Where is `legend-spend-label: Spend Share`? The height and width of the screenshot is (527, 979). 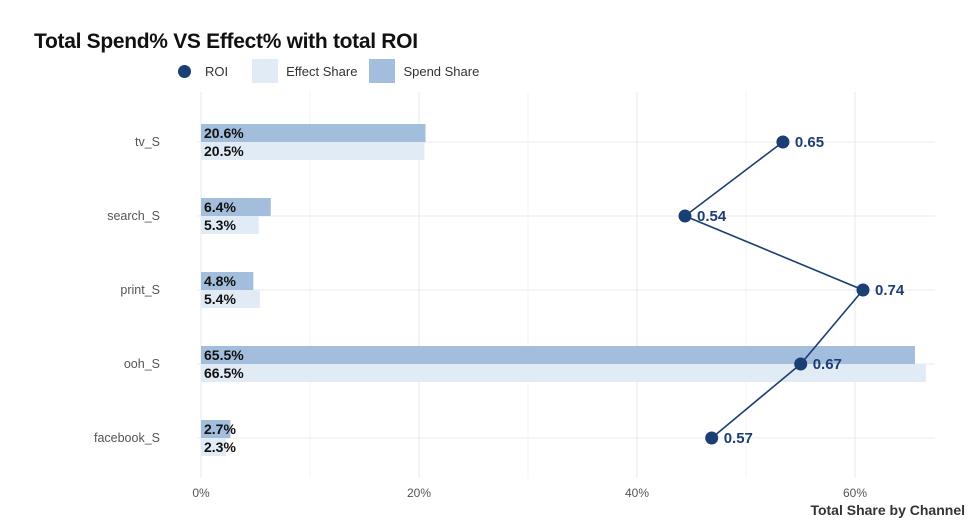
legend-spend-label: Spend Share is located at coordinates (441, 71).